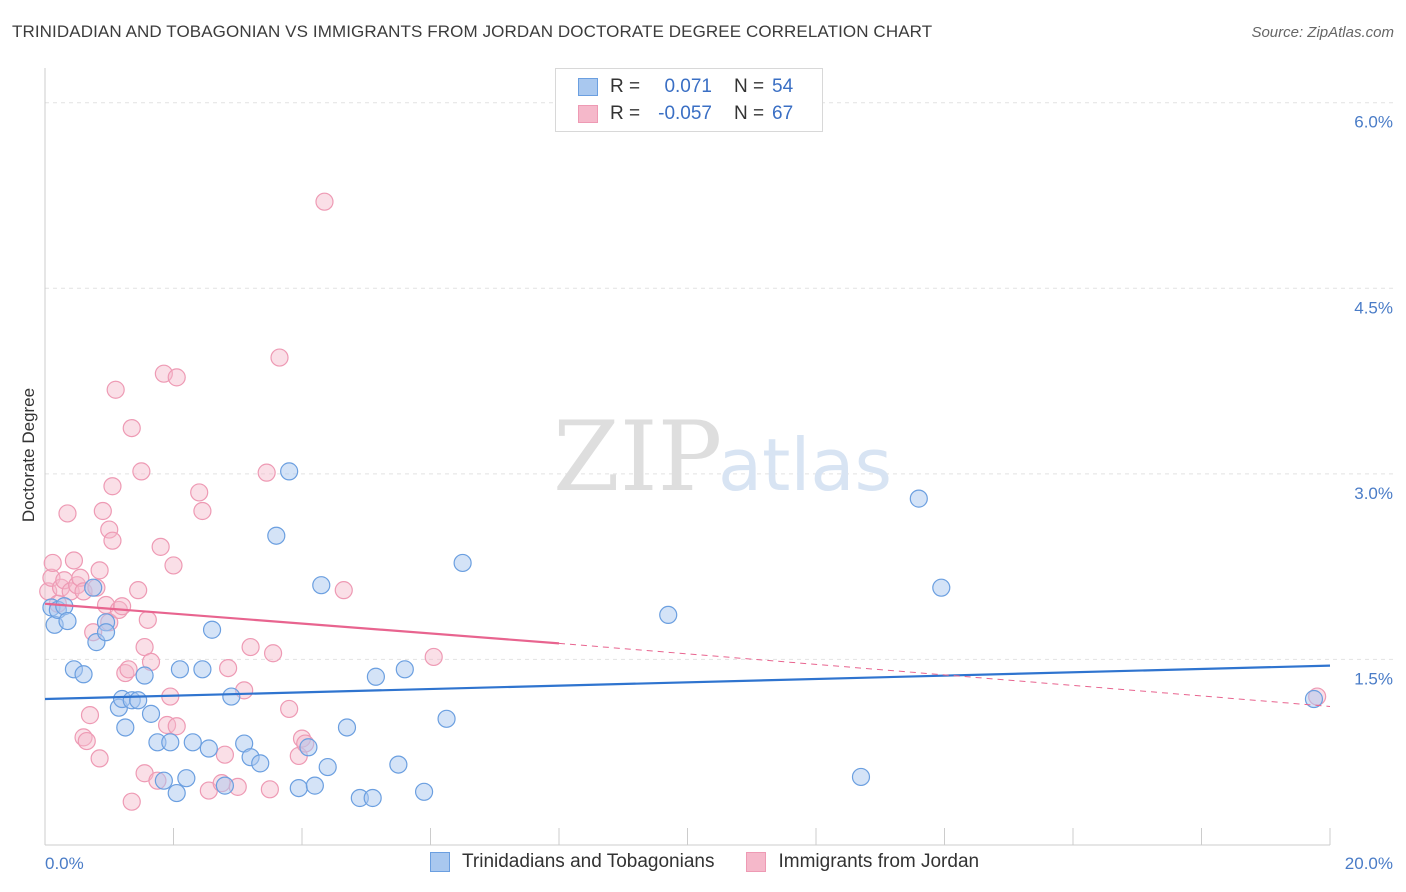 The height and width of the screenshot is (892, 1406). What do you see at coordinates (1373, 307) in the screenshot?
I see `y-tick-label: 4.5%` at bounding box center [1373, 307].